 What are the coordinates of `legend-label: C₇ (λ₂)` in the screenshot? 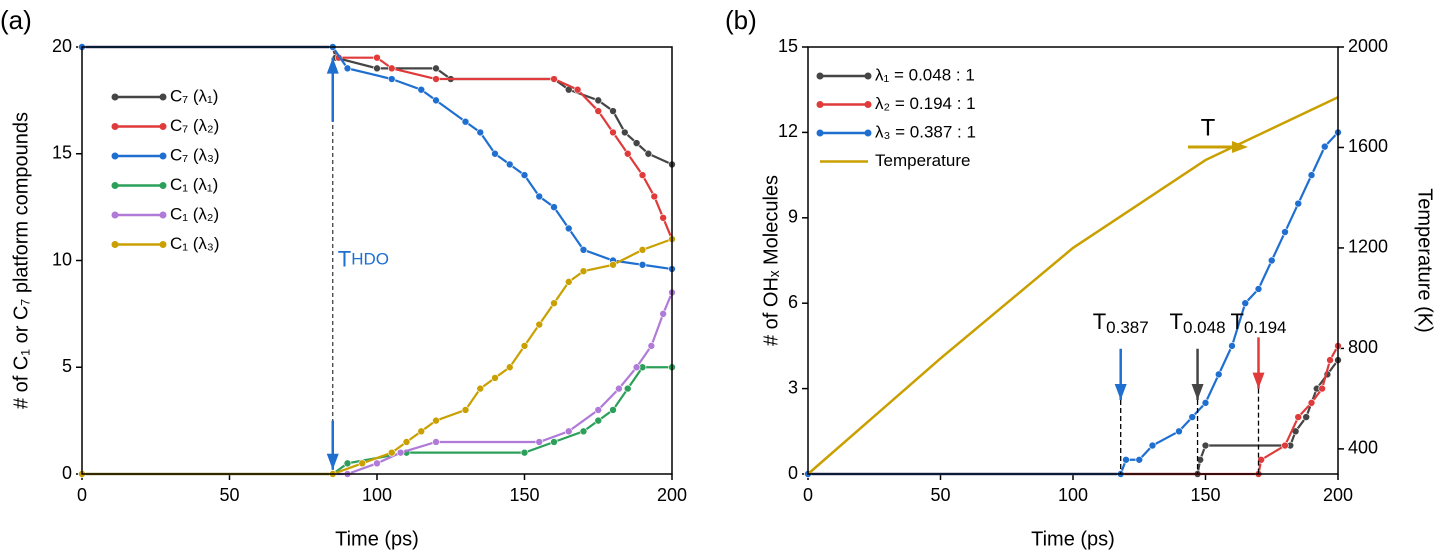 It's located at (194, 125).